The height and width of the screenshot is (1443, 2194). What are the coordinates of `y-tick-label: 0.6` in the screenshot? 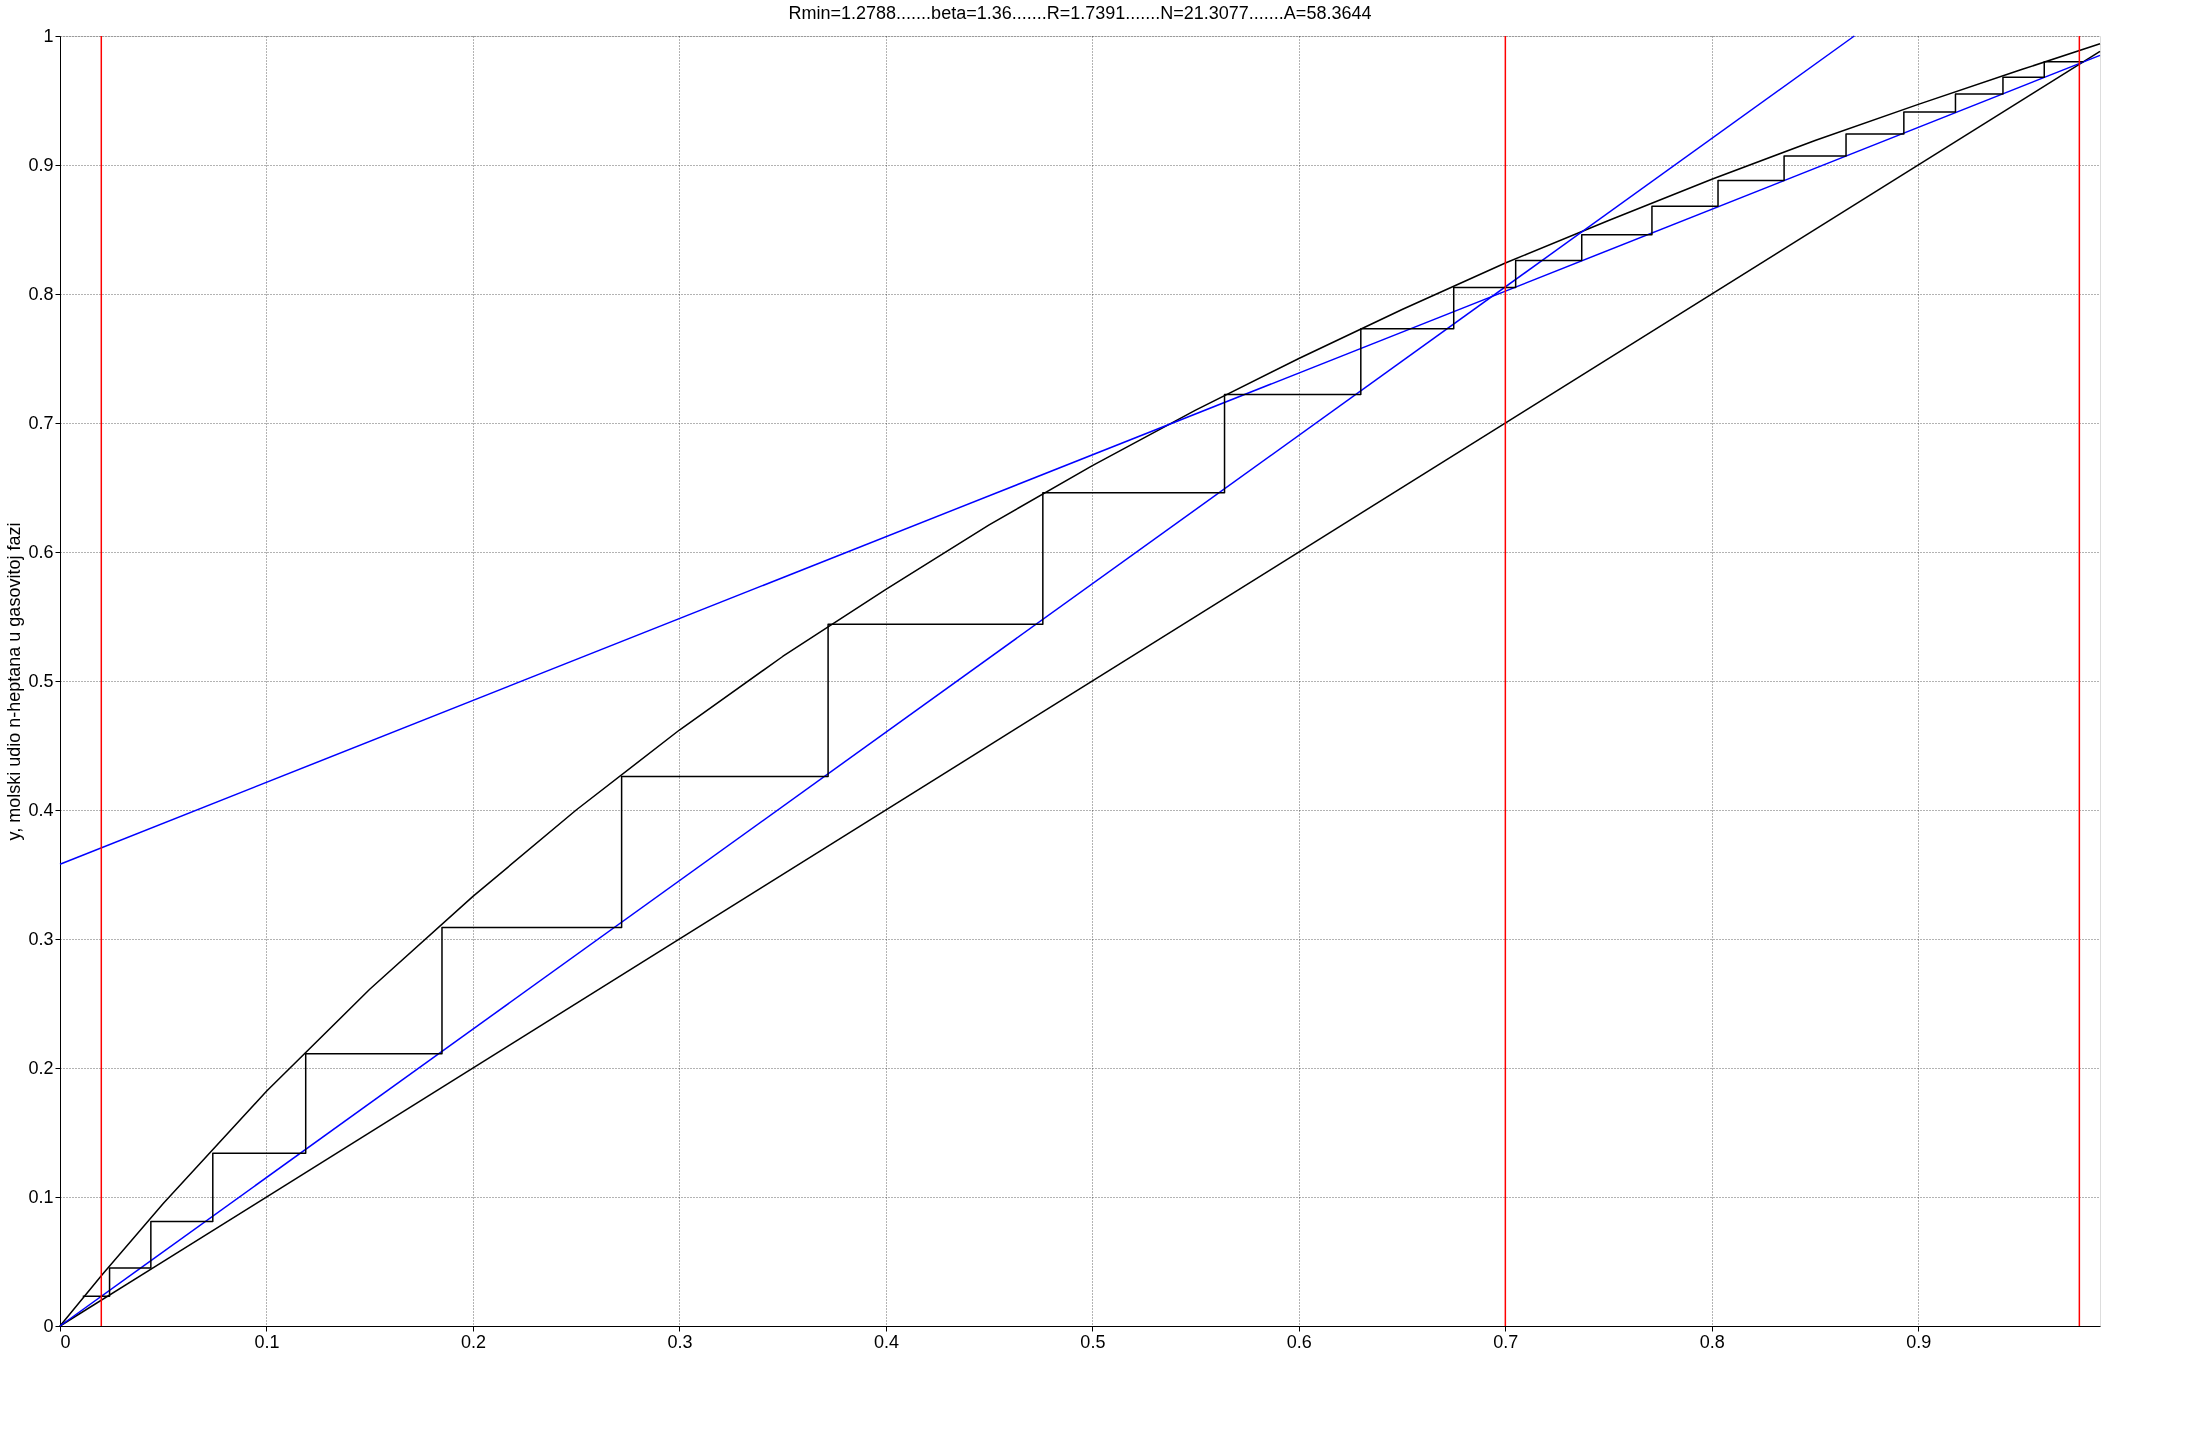 It's located at (41, 551).